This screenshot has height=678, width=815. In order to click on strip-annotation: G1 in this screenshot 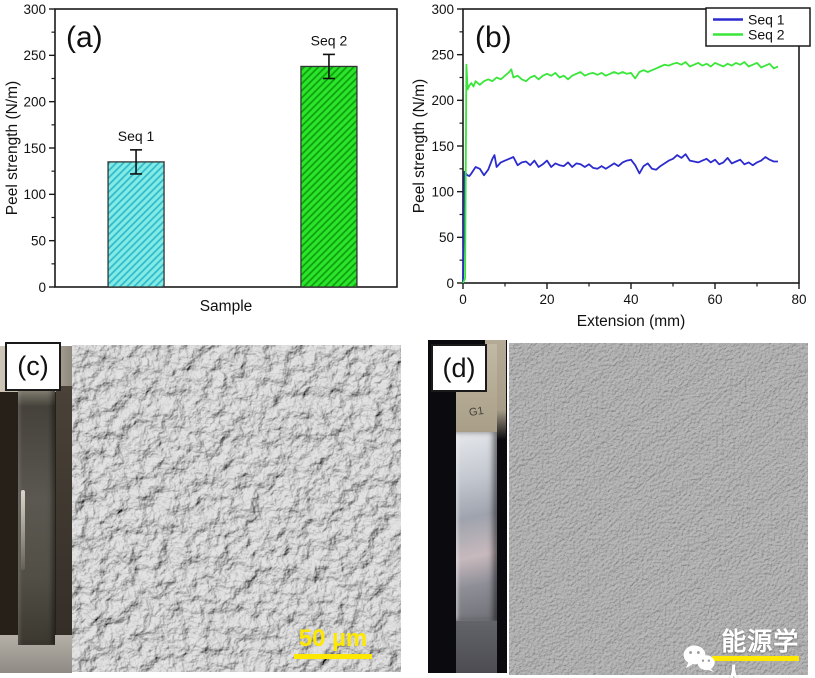, I will do `click(476, 412)`.